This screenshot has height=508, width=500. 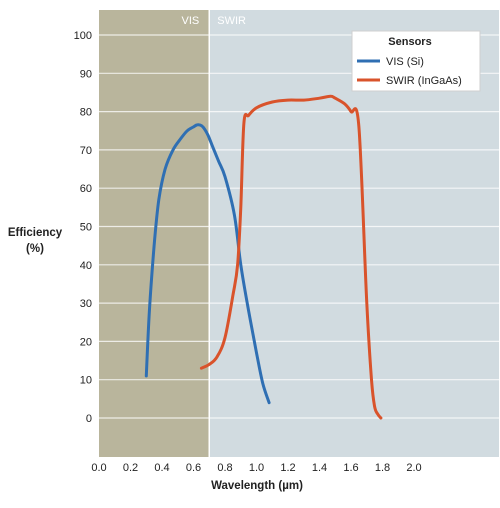 I want to click on y-tick-label: 40, so click(x=86, y=266).